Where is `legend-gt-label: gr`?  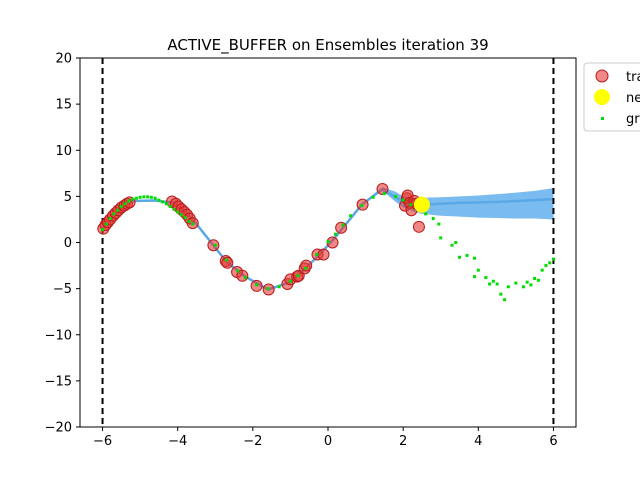 legend-gt-label: gr is located at coordinates (633, 119).